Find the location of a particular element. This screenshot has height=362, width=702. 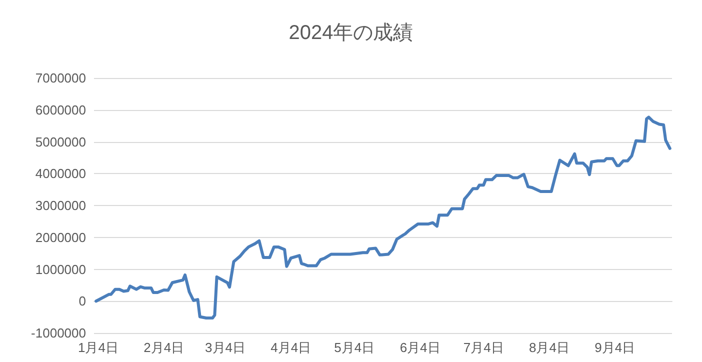

y-tick-label: 3000000 is located at coordinates (60, 205).